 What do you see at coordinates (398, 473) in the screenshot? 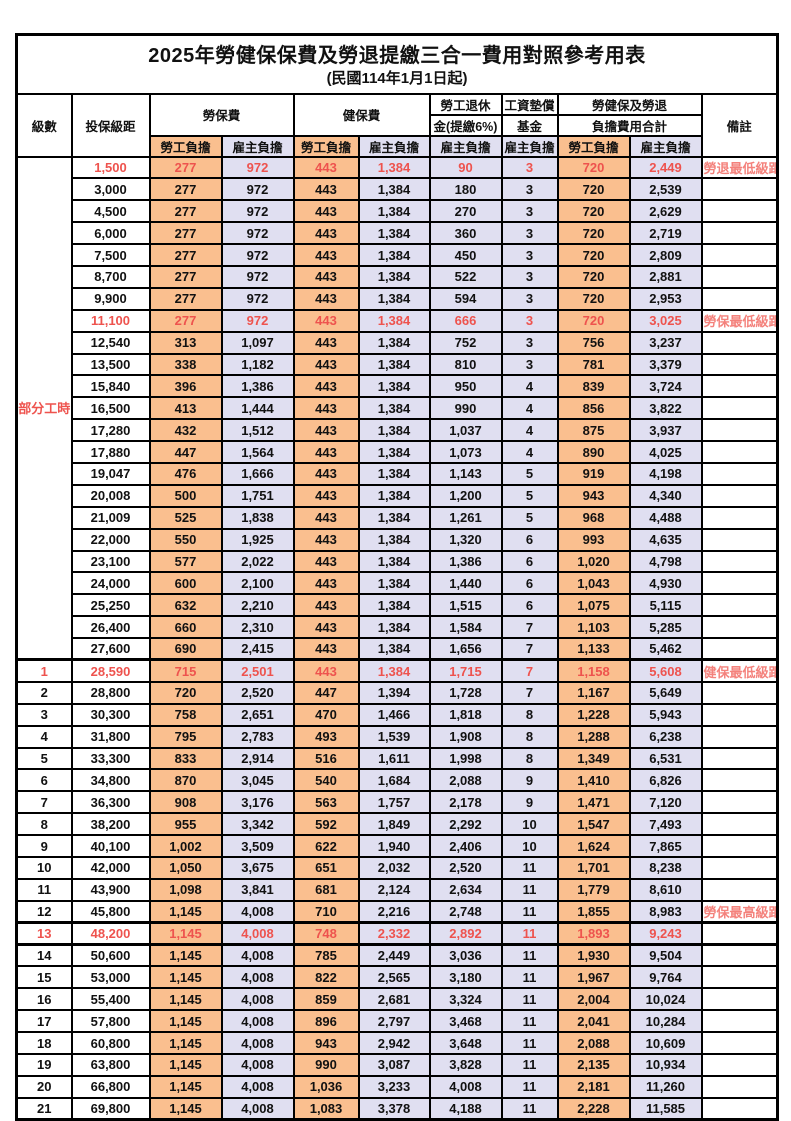
I see `table-row: 19,047 476 1,666 443 1,384 1,143 5 919 4,198` at bounding box center [398, 473].